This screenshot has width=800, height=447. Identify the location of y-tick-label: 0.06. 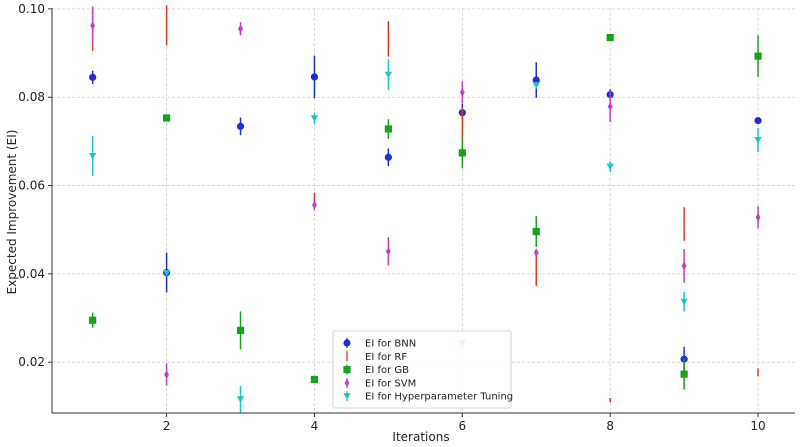
(31, 186).